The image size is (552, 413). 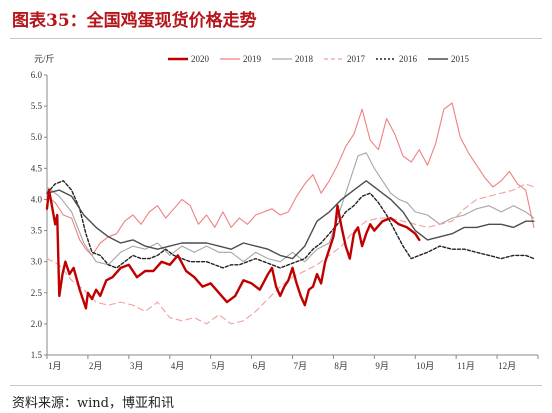 What do you see at coordinates (356, 59) in the screenshot?
I see `legend-label-2017: 2017` at bounding box center [356, 59].